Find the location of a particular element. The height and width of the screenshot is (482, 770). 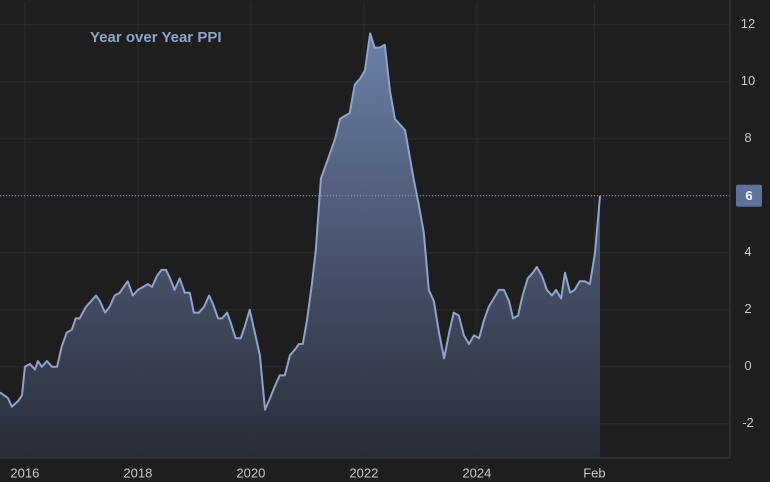

y-tick-label: 0 is located at coordinates (747, 365).